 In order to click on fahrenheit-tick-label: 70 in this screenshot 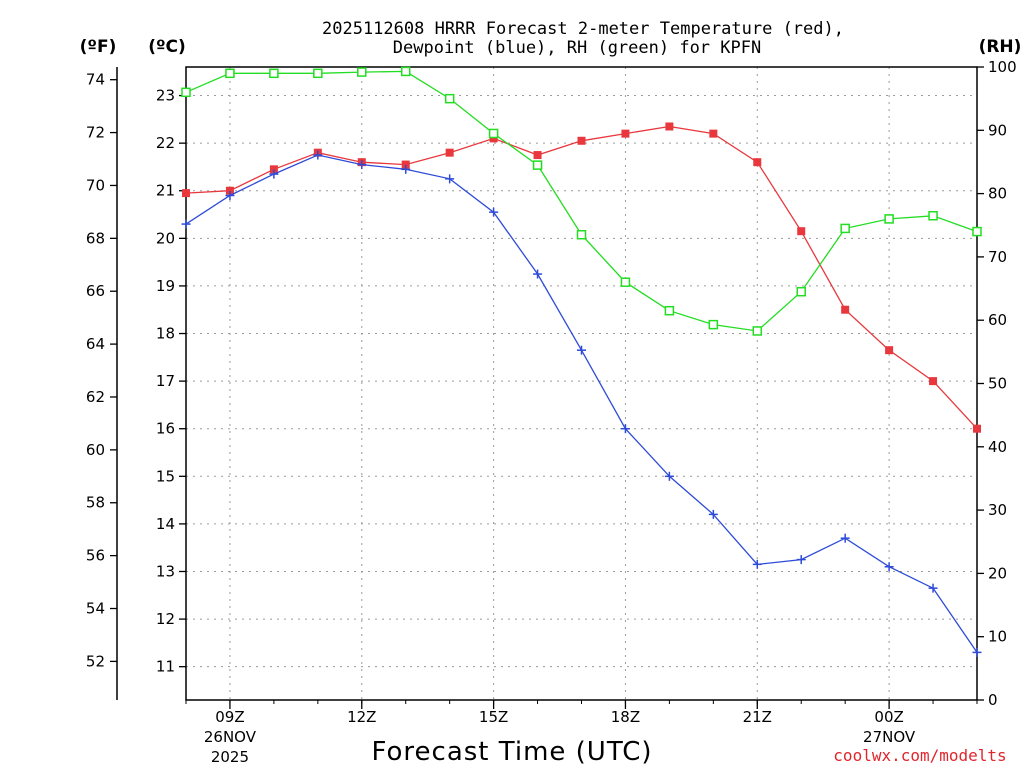, I will do `click(95, 185)`.